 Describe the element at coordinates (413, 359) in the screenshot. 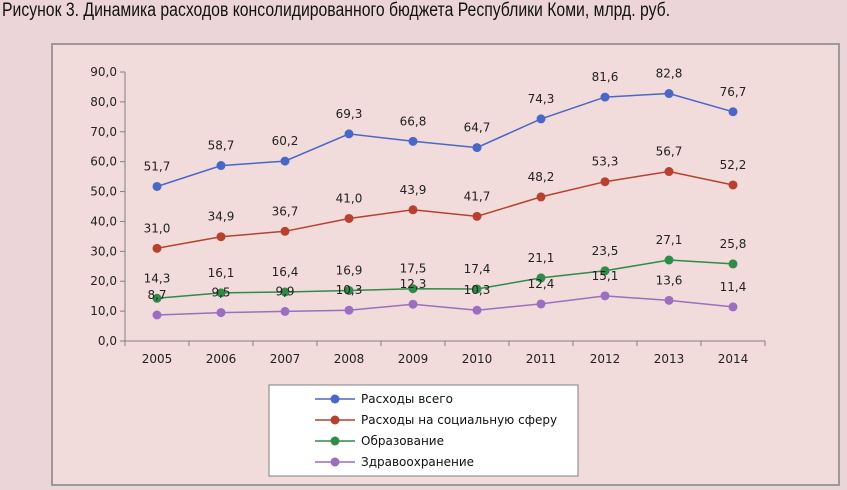

I see `x-tick-label: 2009` at that location.